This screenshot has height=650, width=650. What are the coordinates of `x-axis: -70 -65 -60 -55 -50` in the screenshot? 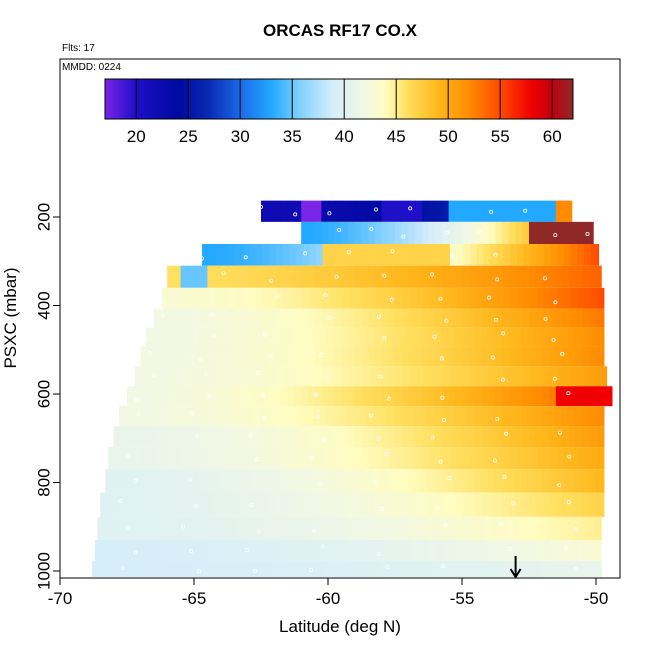 It's located at (328, 592).